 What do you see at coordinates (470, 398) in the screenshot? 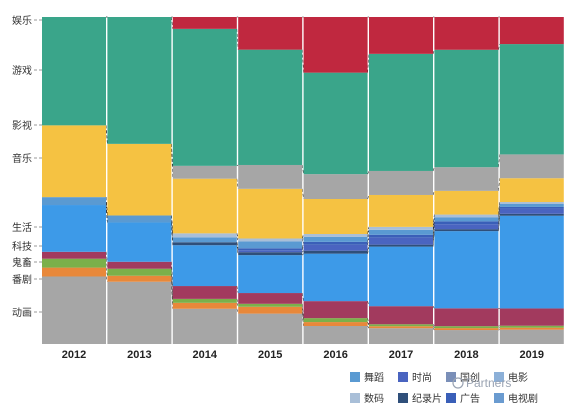
I see `legend-label: 广告` at bounding box center [470, 398].